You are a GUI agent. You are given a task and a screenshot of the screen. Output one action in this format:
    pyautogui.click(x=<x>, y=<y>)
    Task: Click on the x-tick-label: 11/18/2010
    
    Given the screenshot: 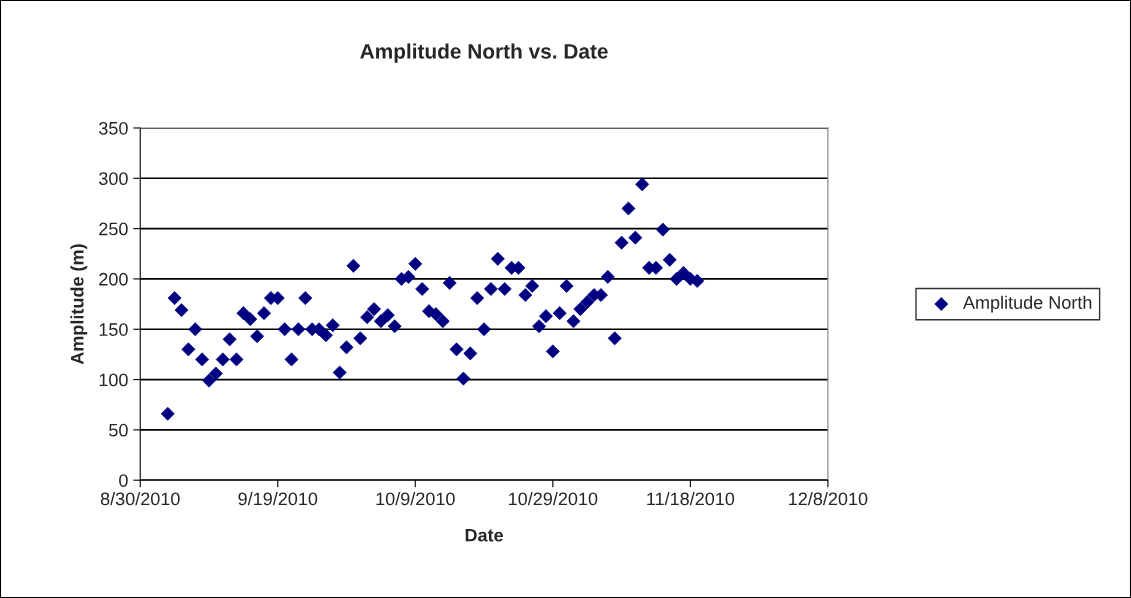 What is the action you would take?
    pyautogui.click(x=691, y=499)
    